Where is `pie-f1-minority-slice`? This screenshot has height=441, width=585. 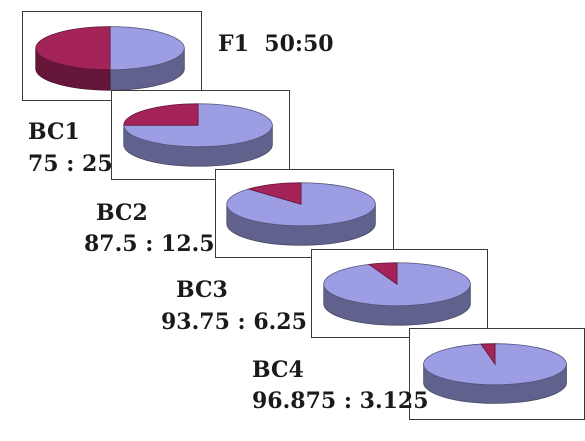 pie-f1-minority-slice is located at coordinates (73, 48).